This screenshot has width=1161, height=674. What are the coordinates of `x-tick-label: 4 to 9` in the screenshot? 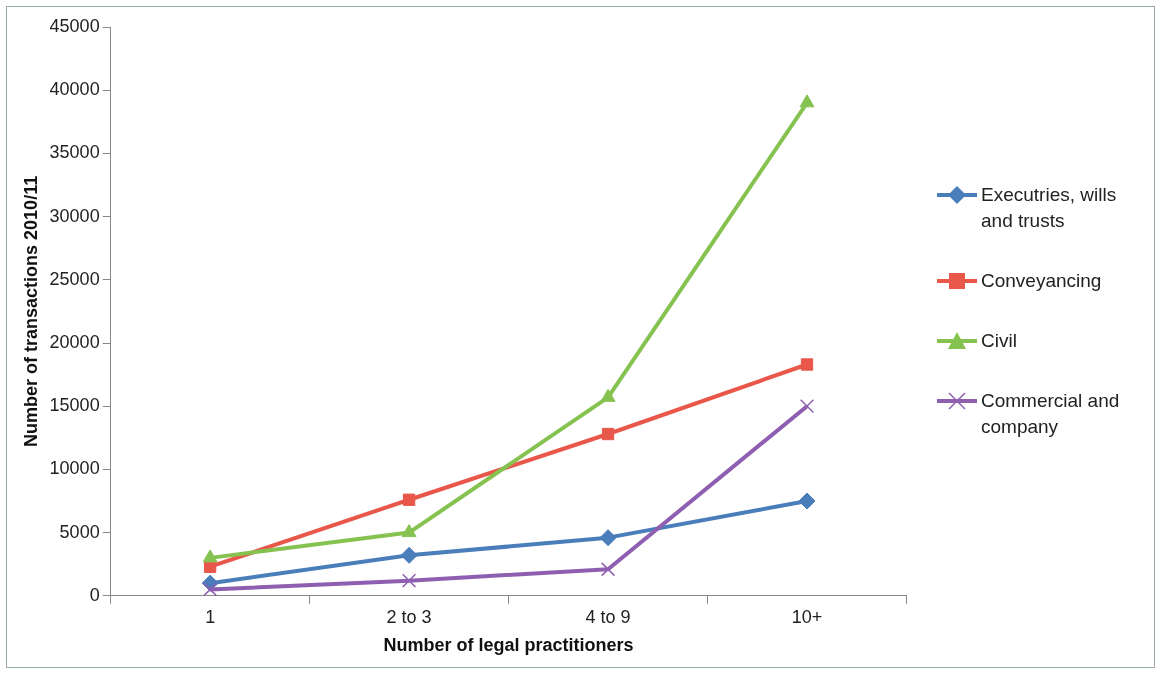 It's located at (608, 616).